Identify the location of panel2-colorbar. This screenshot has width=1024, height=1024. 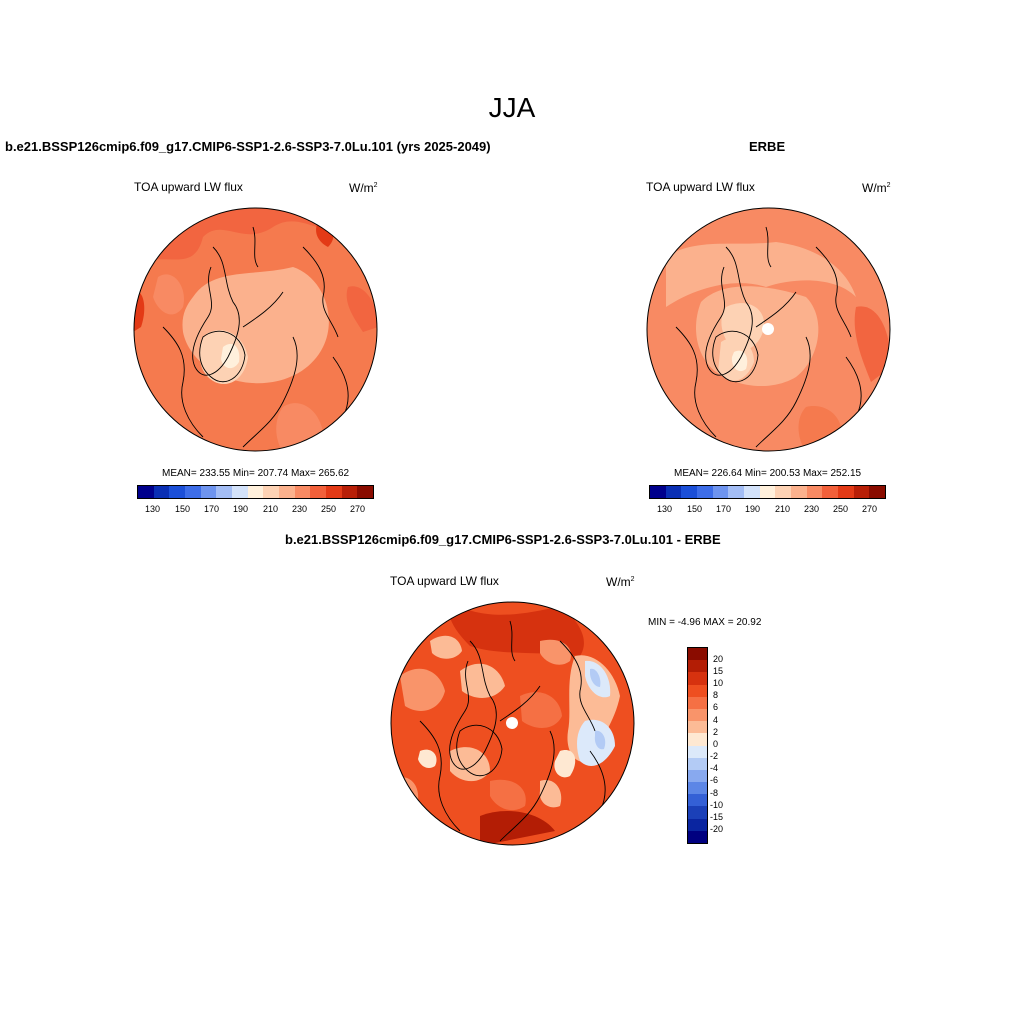
(767, 492).